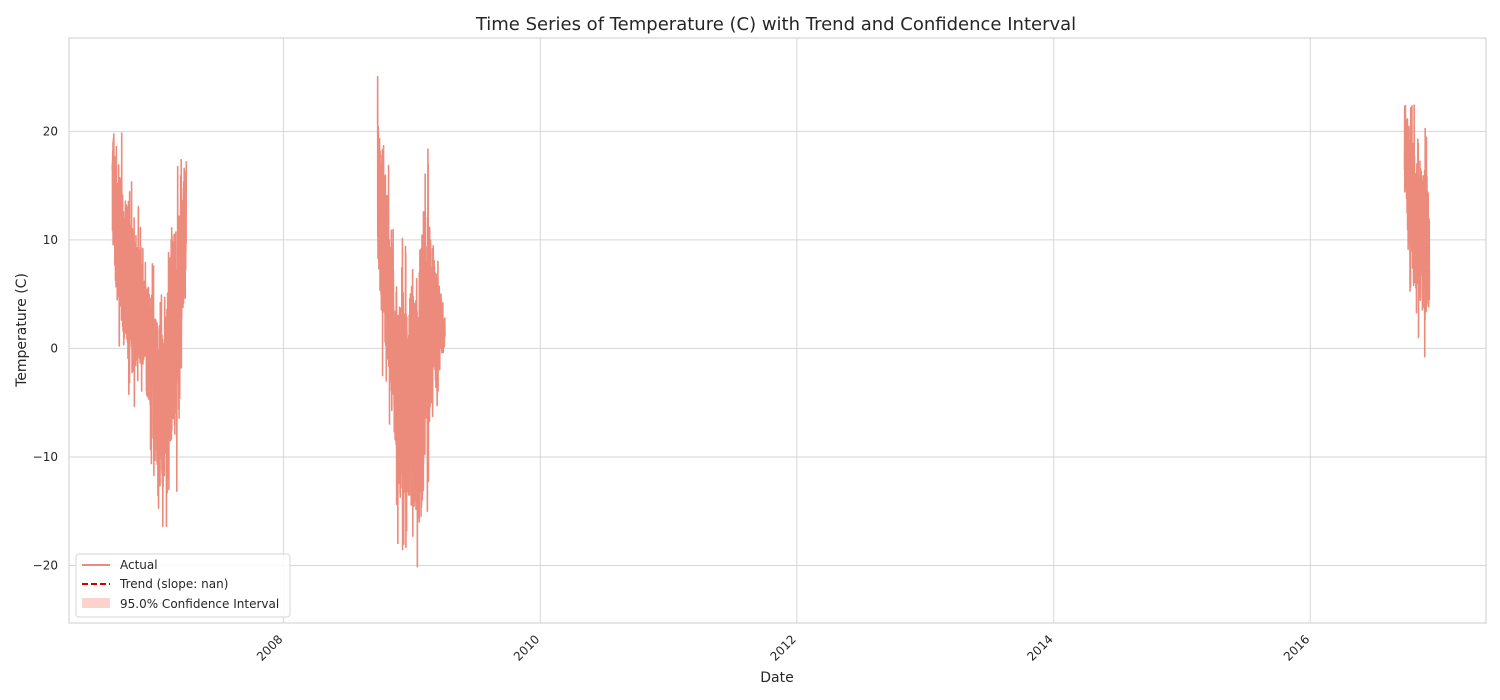 Image resolution: width=1500 pixels, height=700 pixels. What do you see at coordinates (54, 348) in the screenshot?
I see `y-tick-label: 0` at bounding box center [54, 348].